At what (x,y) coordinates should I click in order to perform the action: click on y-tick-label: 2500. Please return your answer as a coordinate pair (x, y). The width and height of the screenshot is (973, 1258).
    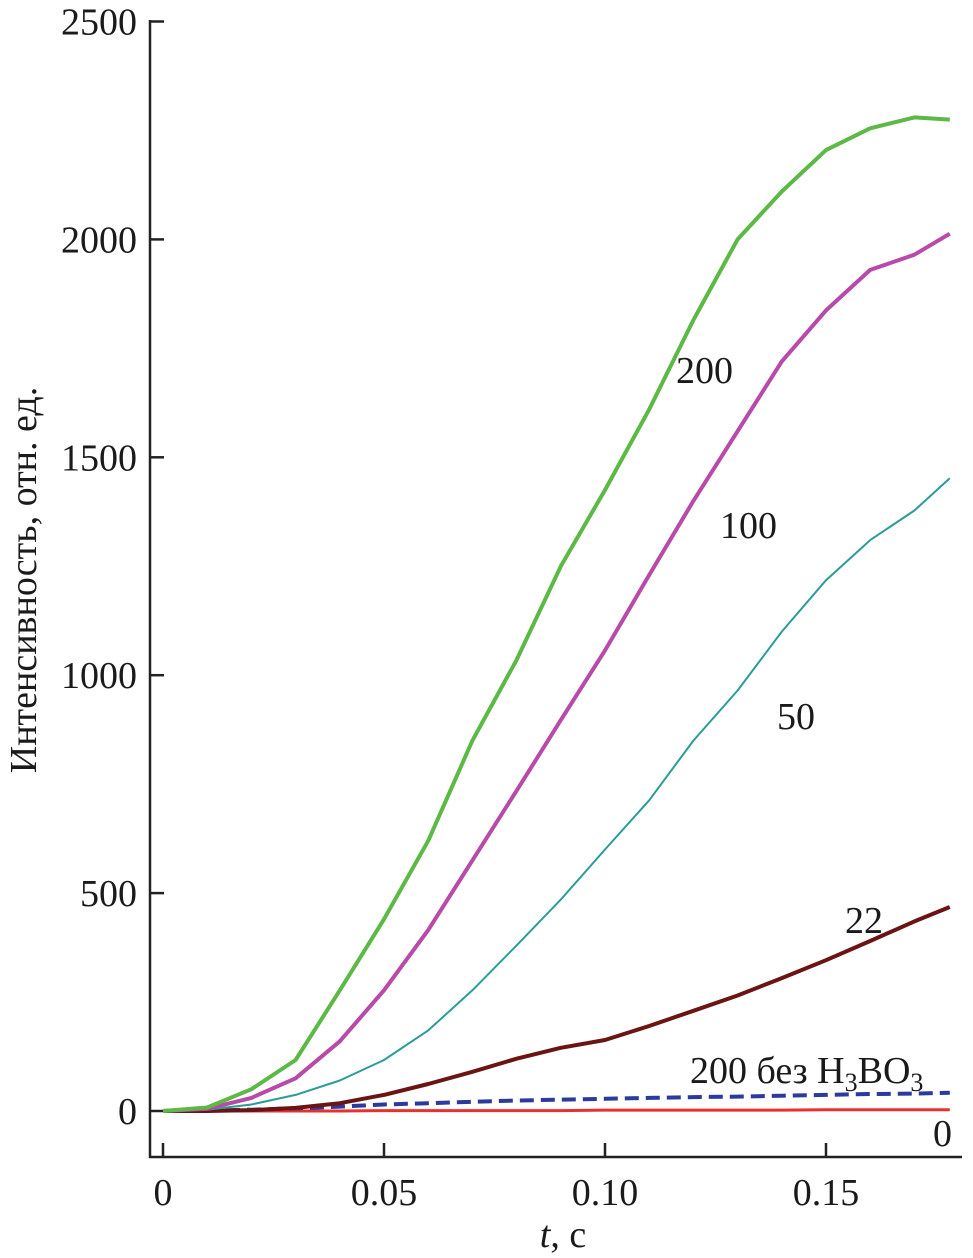
    Looking at the image, I should click on (99, 23).